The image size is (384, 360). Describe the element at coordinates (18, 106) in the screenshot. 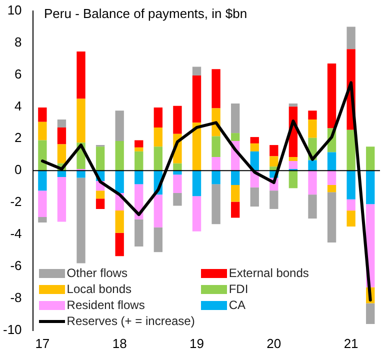

I see `y-tick-label: 4` at that location.